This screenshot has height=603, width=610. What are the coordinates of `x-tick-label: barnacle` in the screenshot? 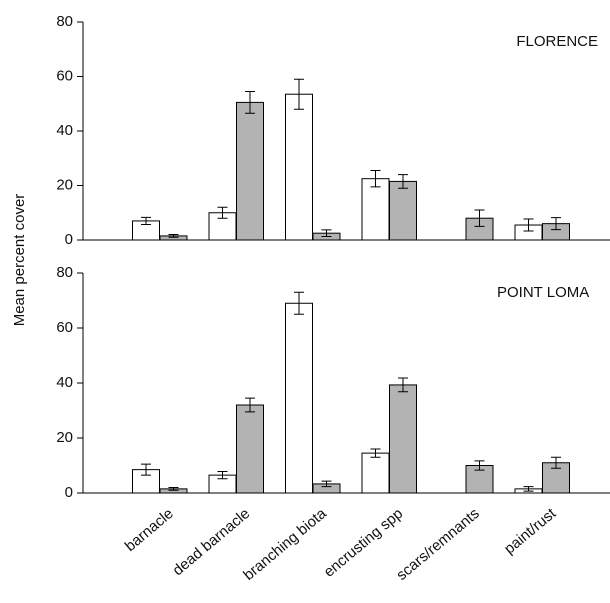 It's located at (149, 530).